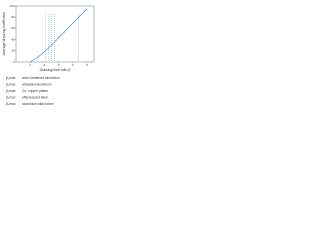  I want to click on x-axis-label: Drawing limit ratio β, so click(55, 70).